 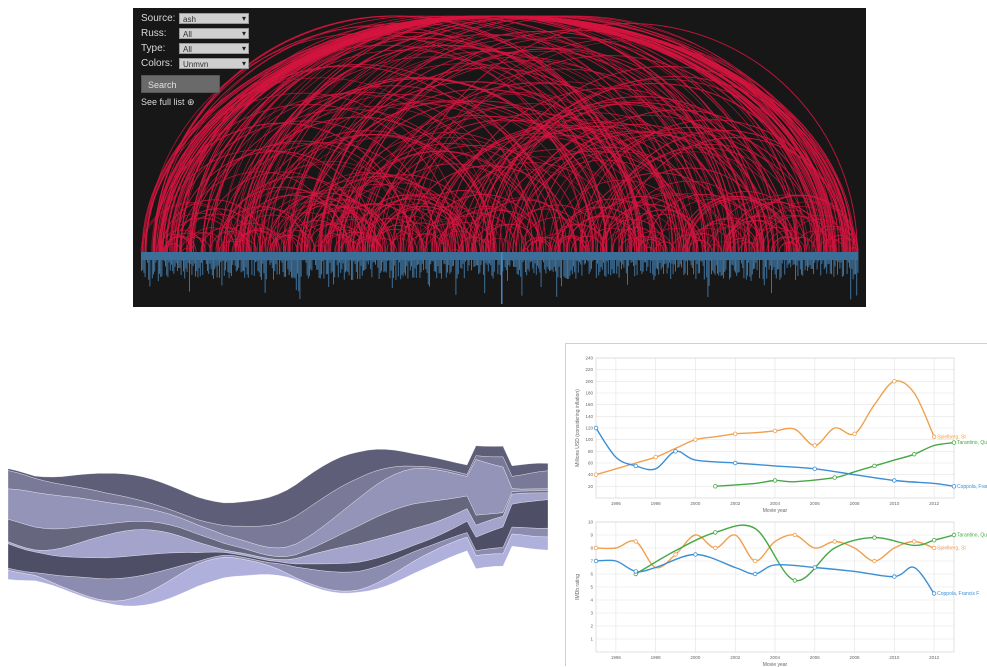 What do you see at coordinates (972, 443) in the screenshot?
I see `series-label: Tarantino, Qu` at bounding box center [972, 443].